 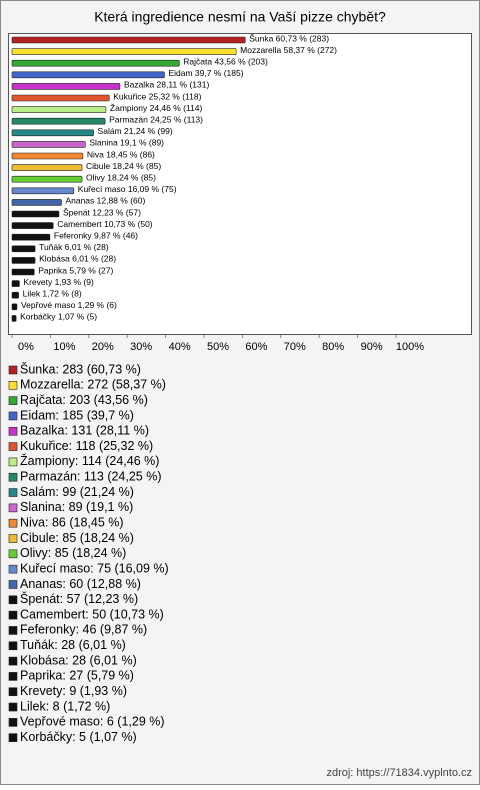 I want to click on value-label: Korbáčky 1,07 % (5), so click(x=58, y=317).